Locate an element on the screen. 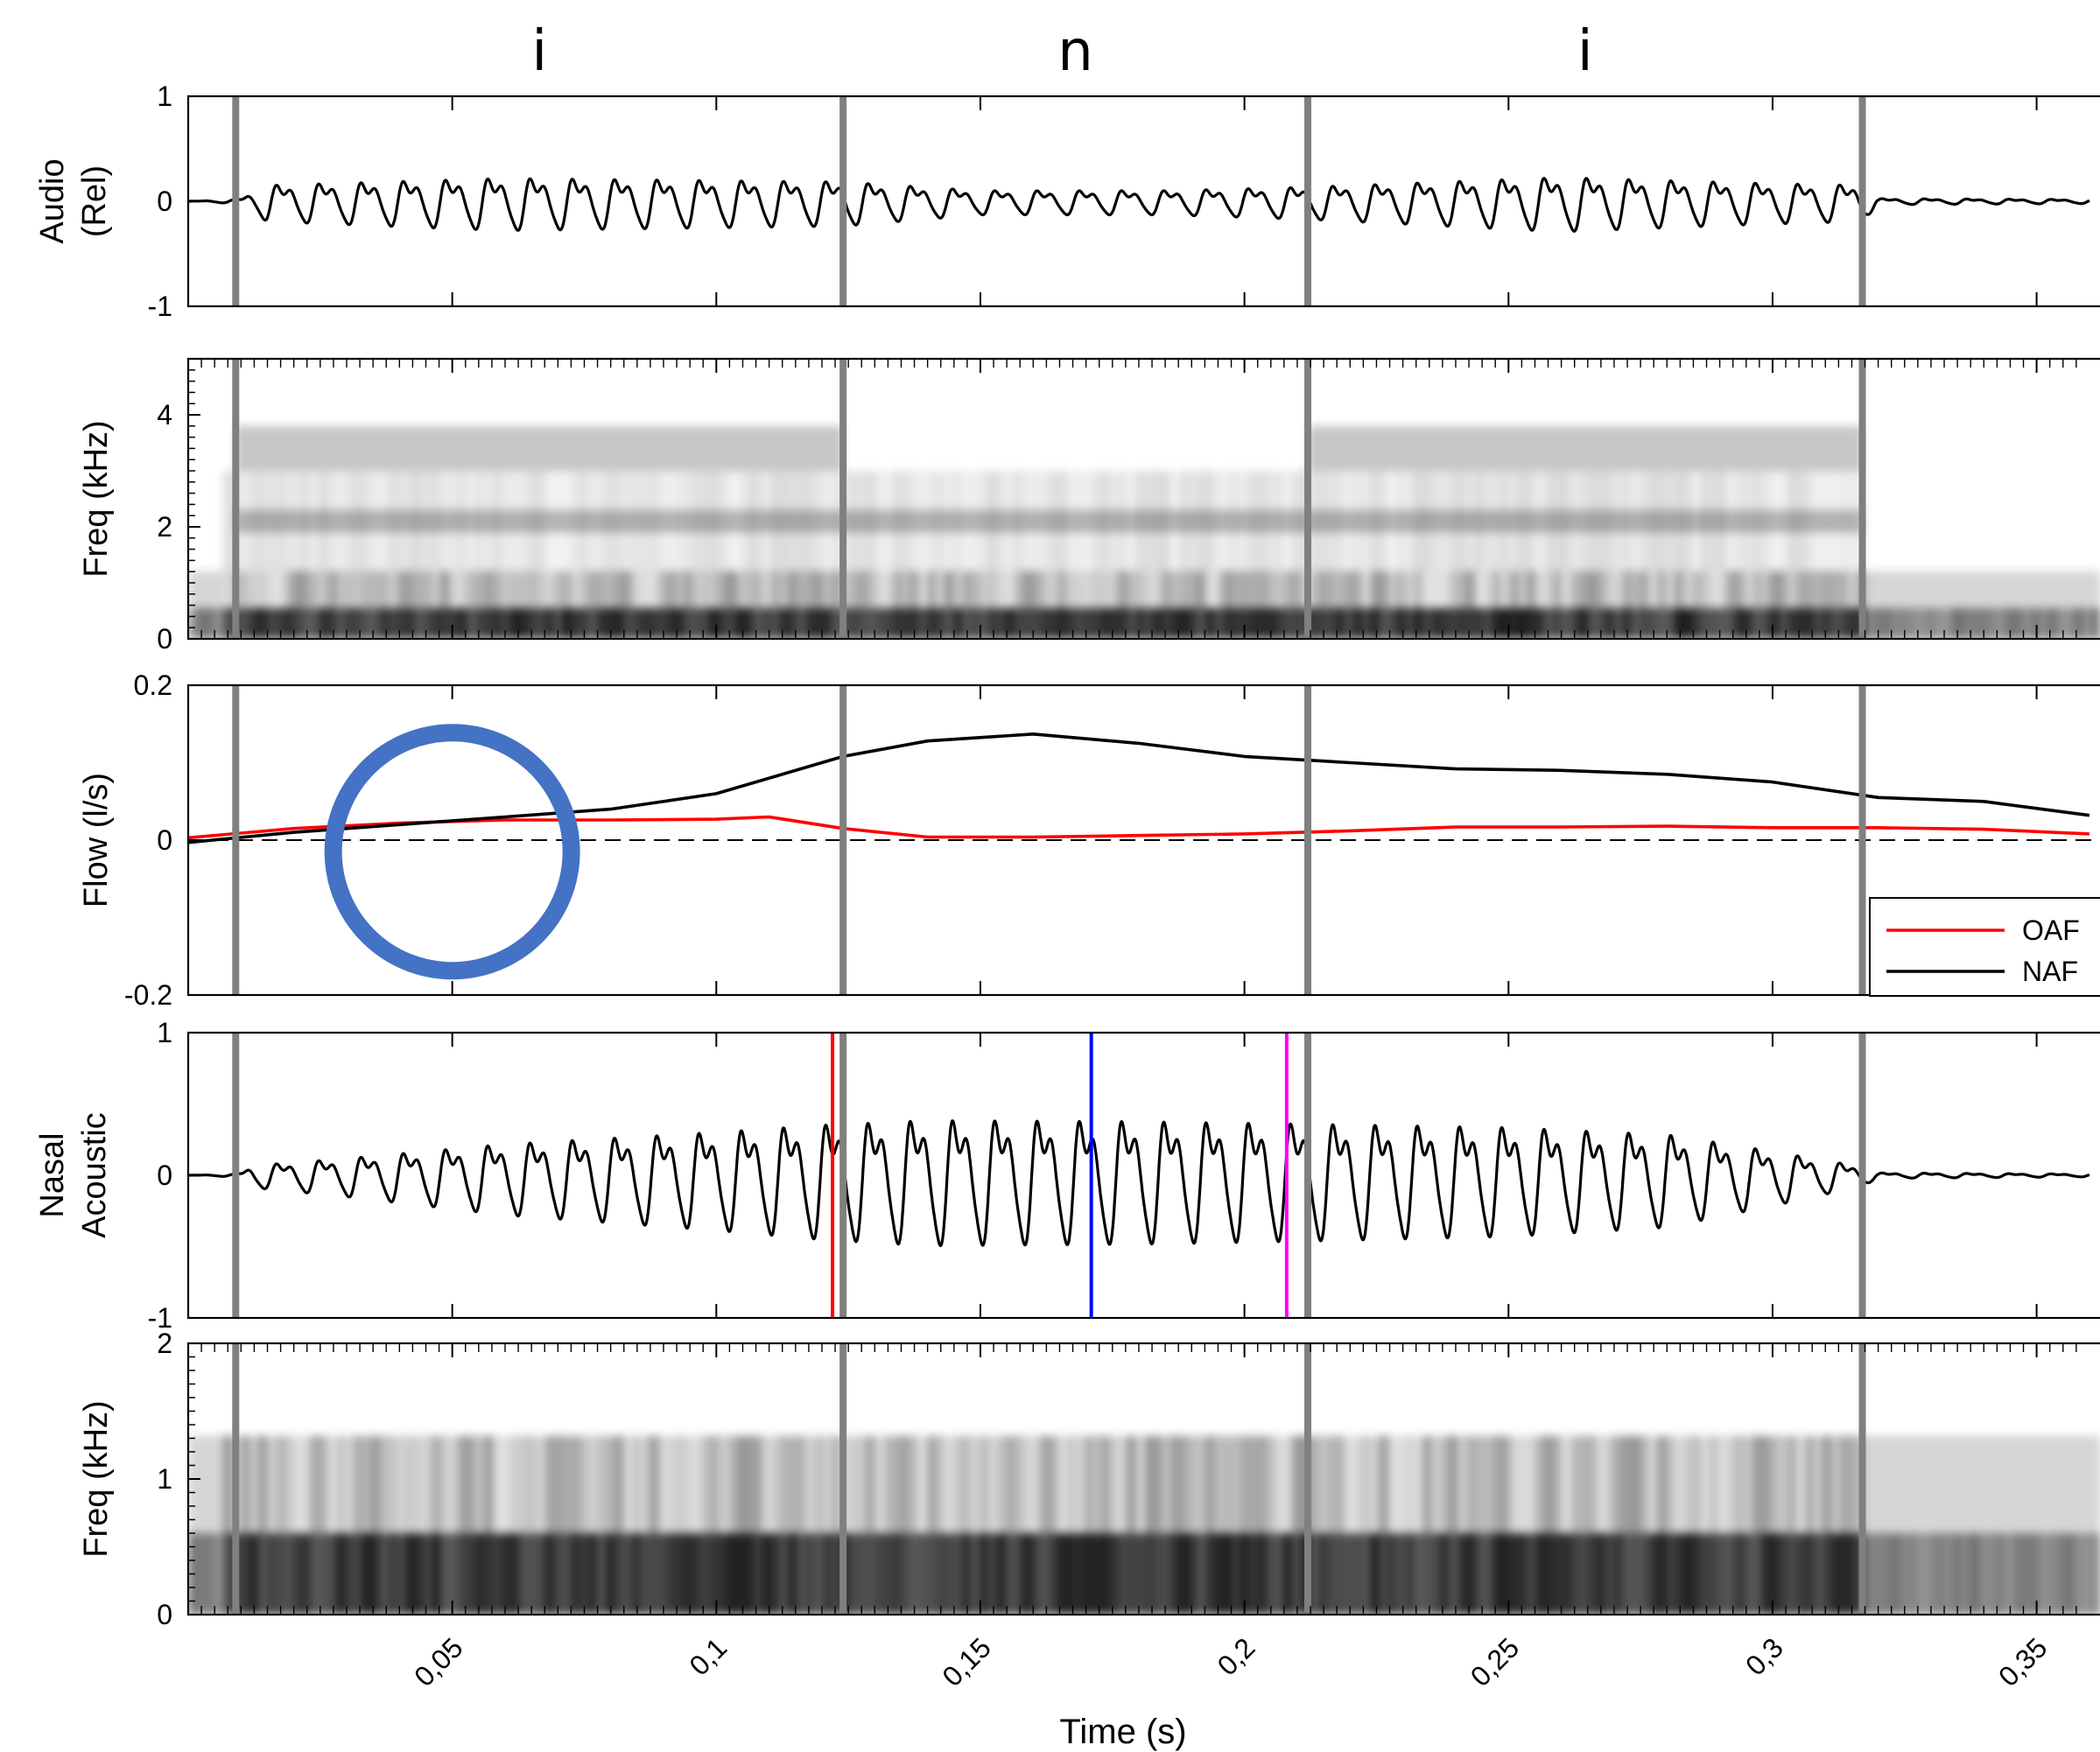 This screenshot has width=2100, height=1752. x-tick-label: 0,3 is located at coordinates (1764, 1656).